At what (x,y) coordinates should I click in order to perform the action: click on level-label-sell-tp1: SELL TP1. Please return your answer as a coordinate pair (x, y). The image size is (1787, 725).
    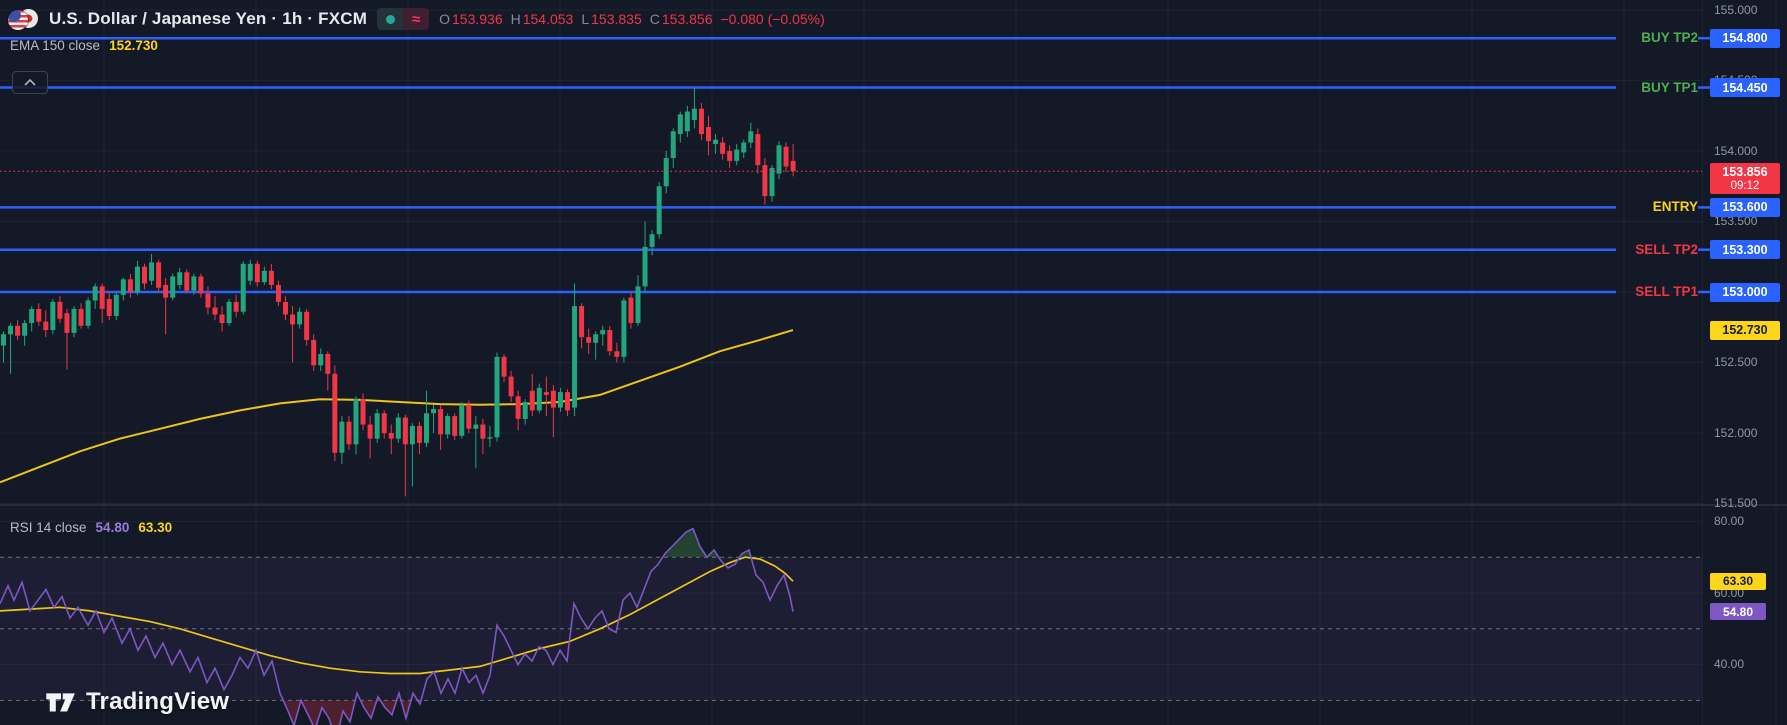
    Looking at the image, I should click on (1666, 291).